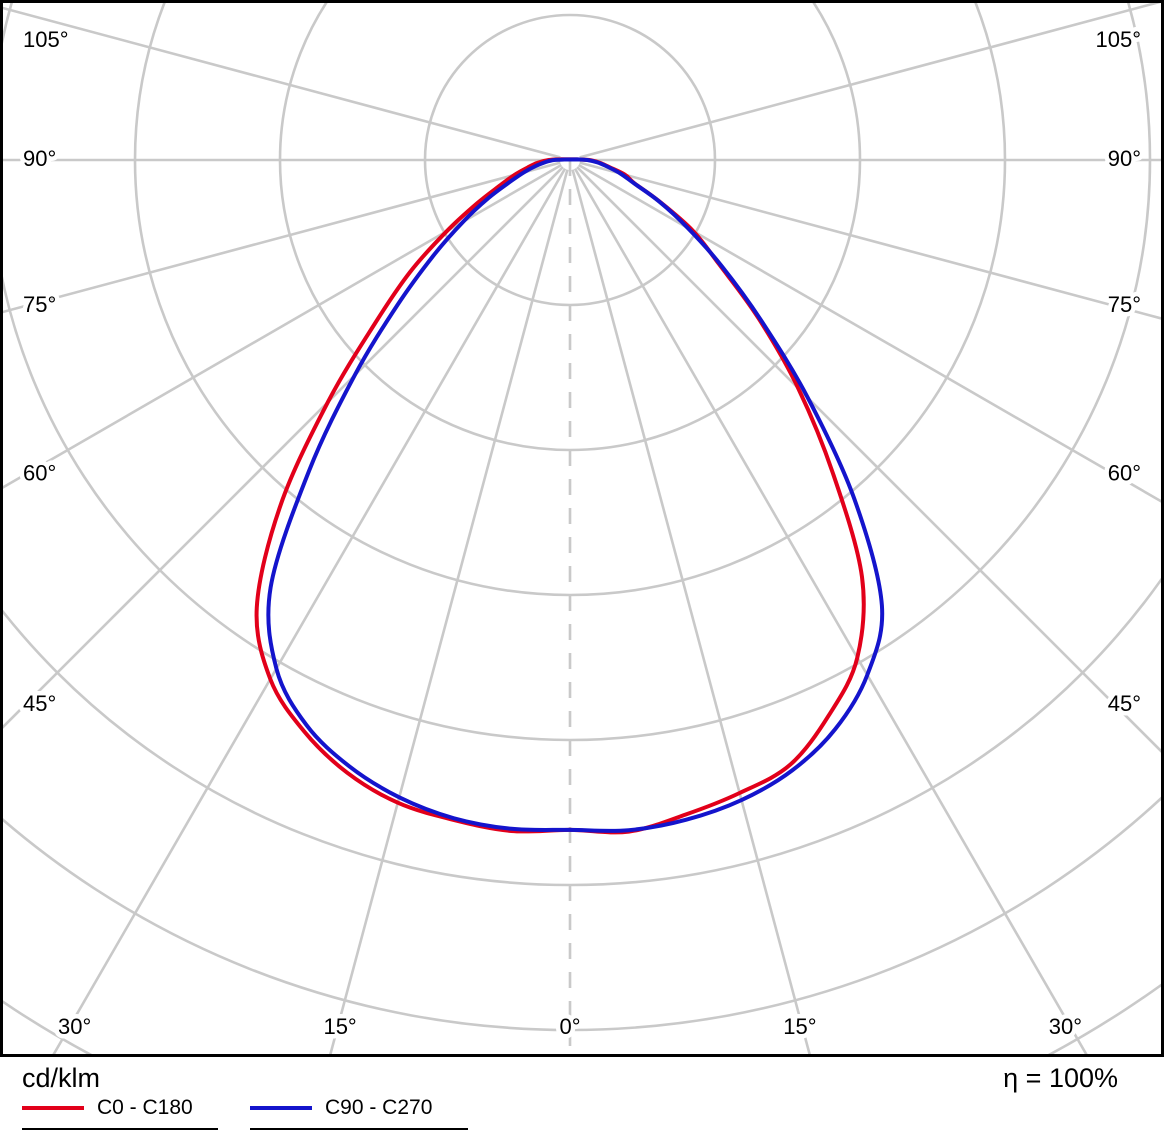 The image size is (1164, 1140). Describe the element at coordinates (1060, 1078) in the screenshot. I see `efficiency-label: η = 100%` at that location.